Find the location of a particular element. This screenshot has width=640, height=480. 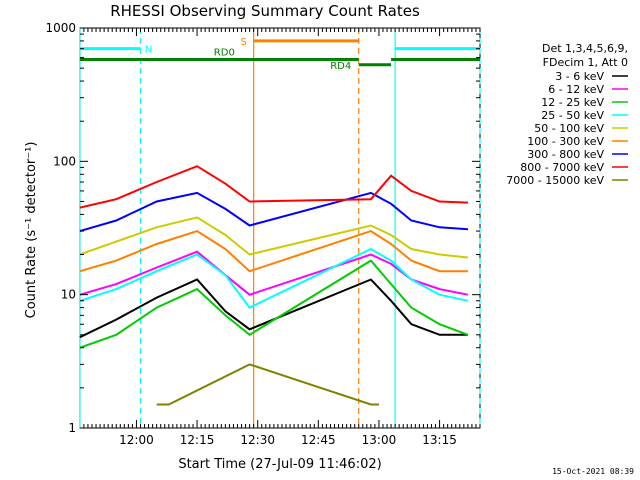

saa-label: S is located at coordinates (243, 42).